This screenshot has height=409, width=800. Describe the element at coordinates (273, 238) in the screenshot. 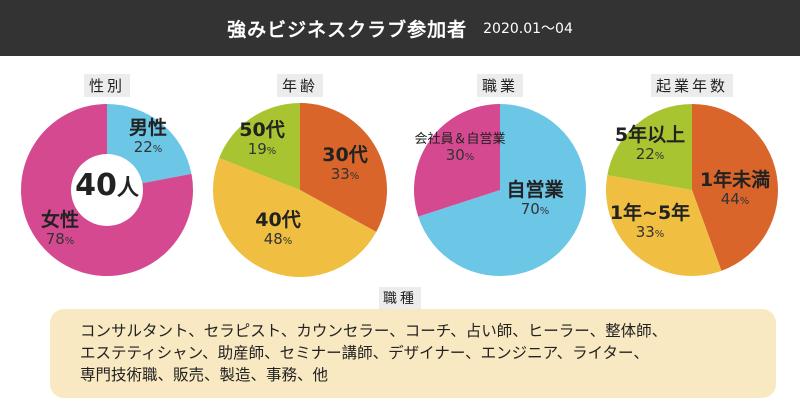

I see `slice-value: 48` at that location.